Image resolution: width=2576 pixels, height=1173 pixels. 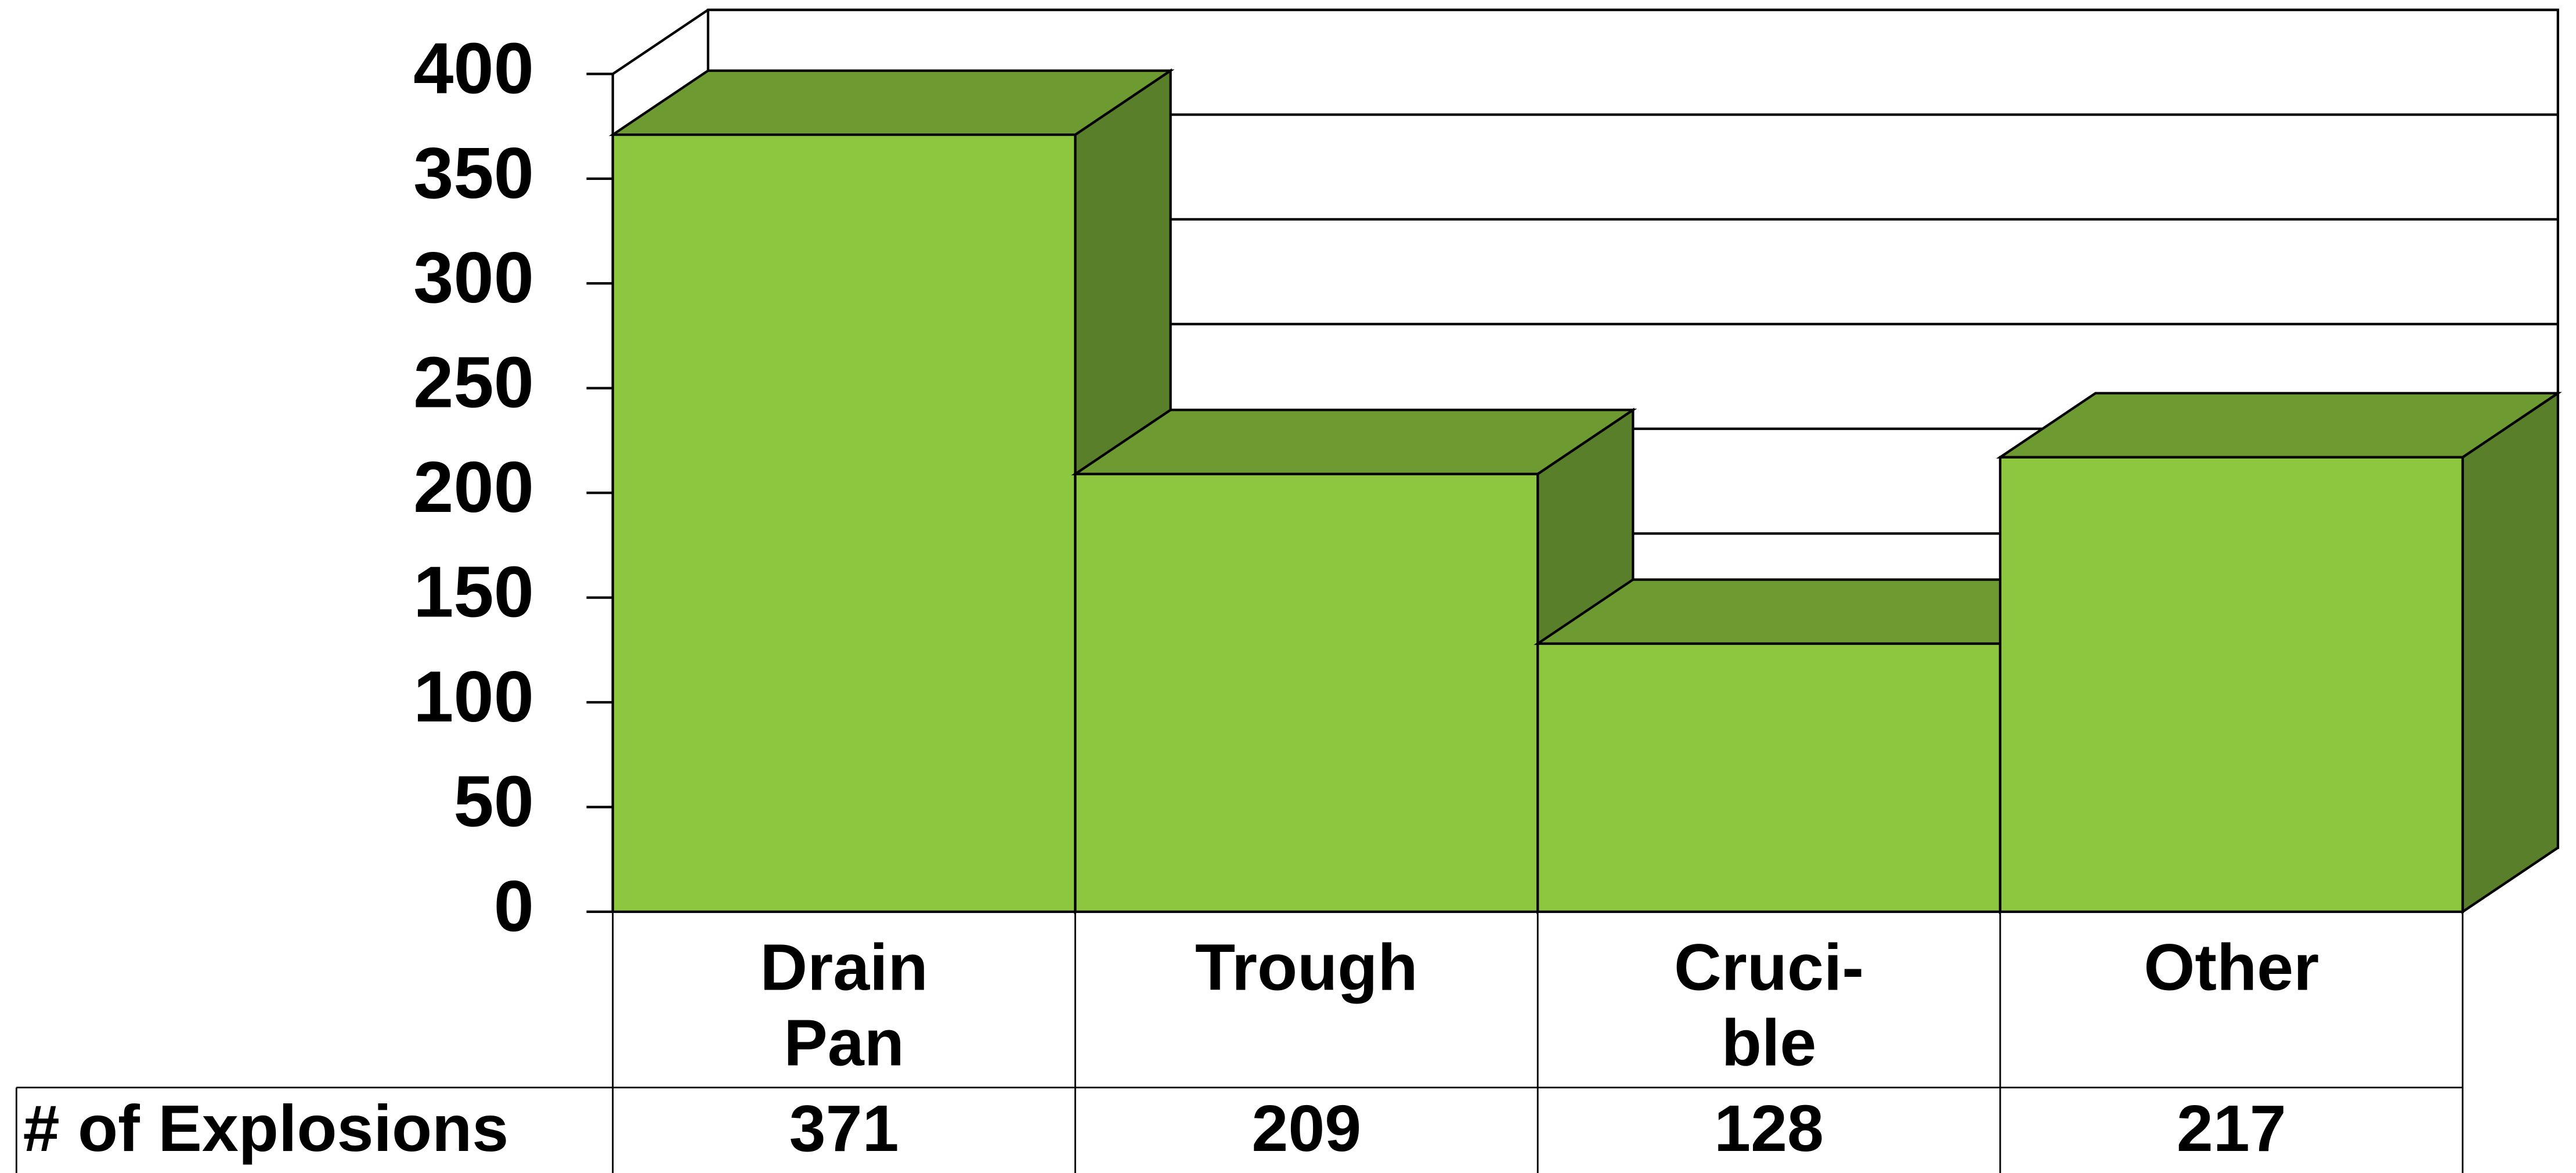 I want to click on x-tick-label: ble, so click(x=1769, y=1043).